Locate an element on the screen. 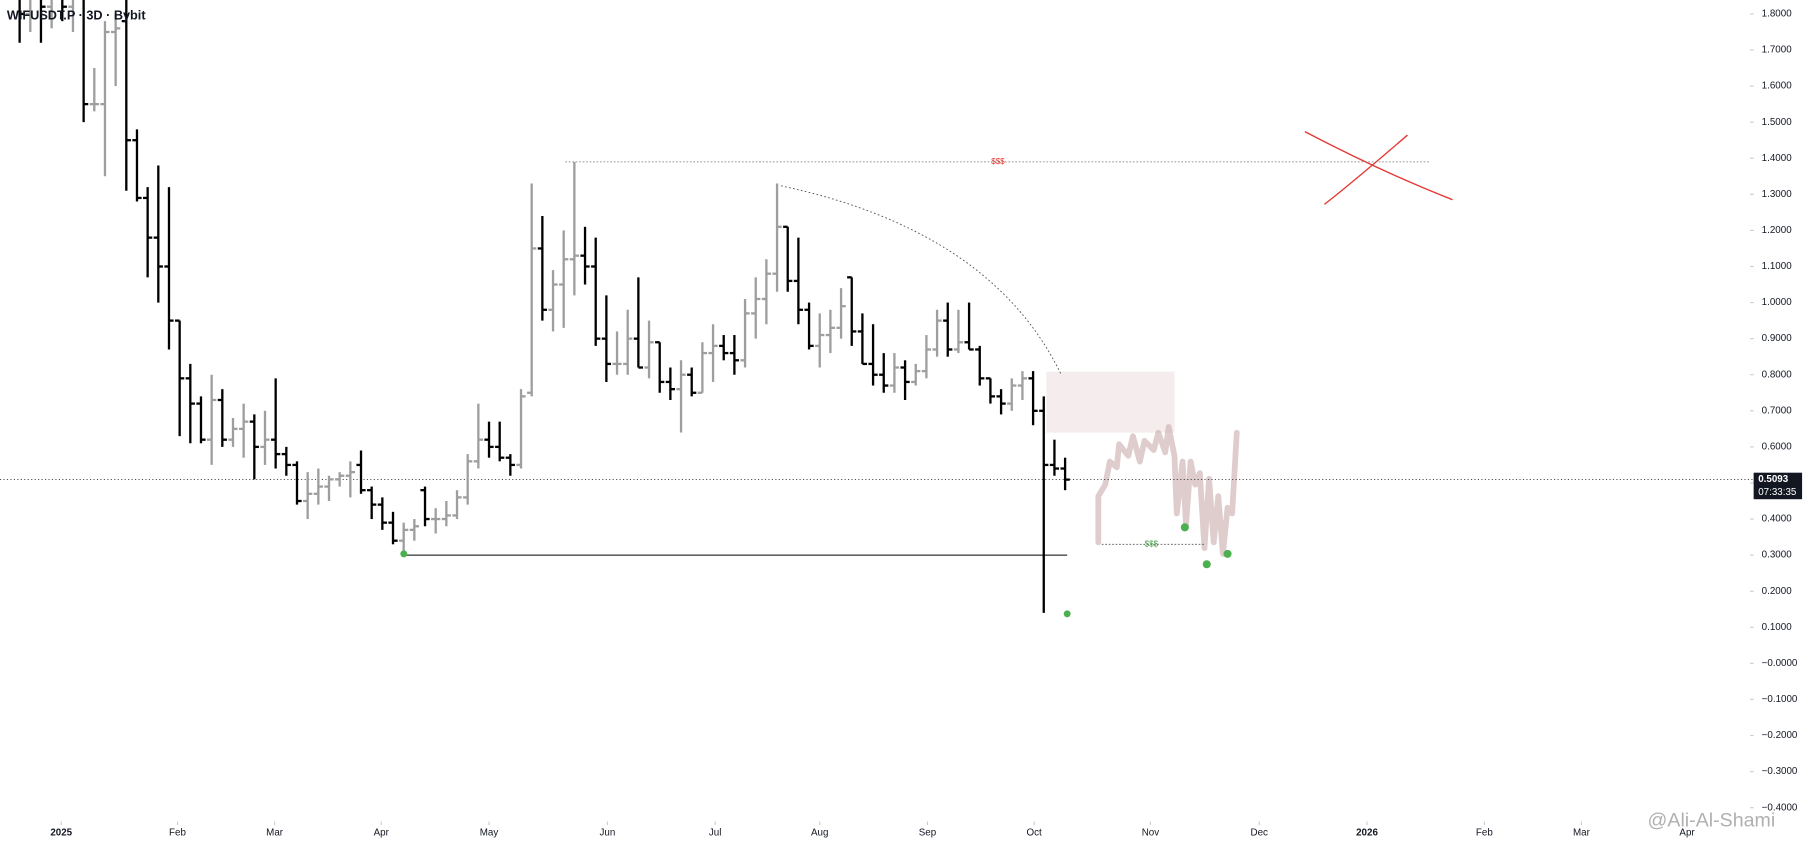  y-tick-label: 0.4000 is located at coordinates (1777, 519).